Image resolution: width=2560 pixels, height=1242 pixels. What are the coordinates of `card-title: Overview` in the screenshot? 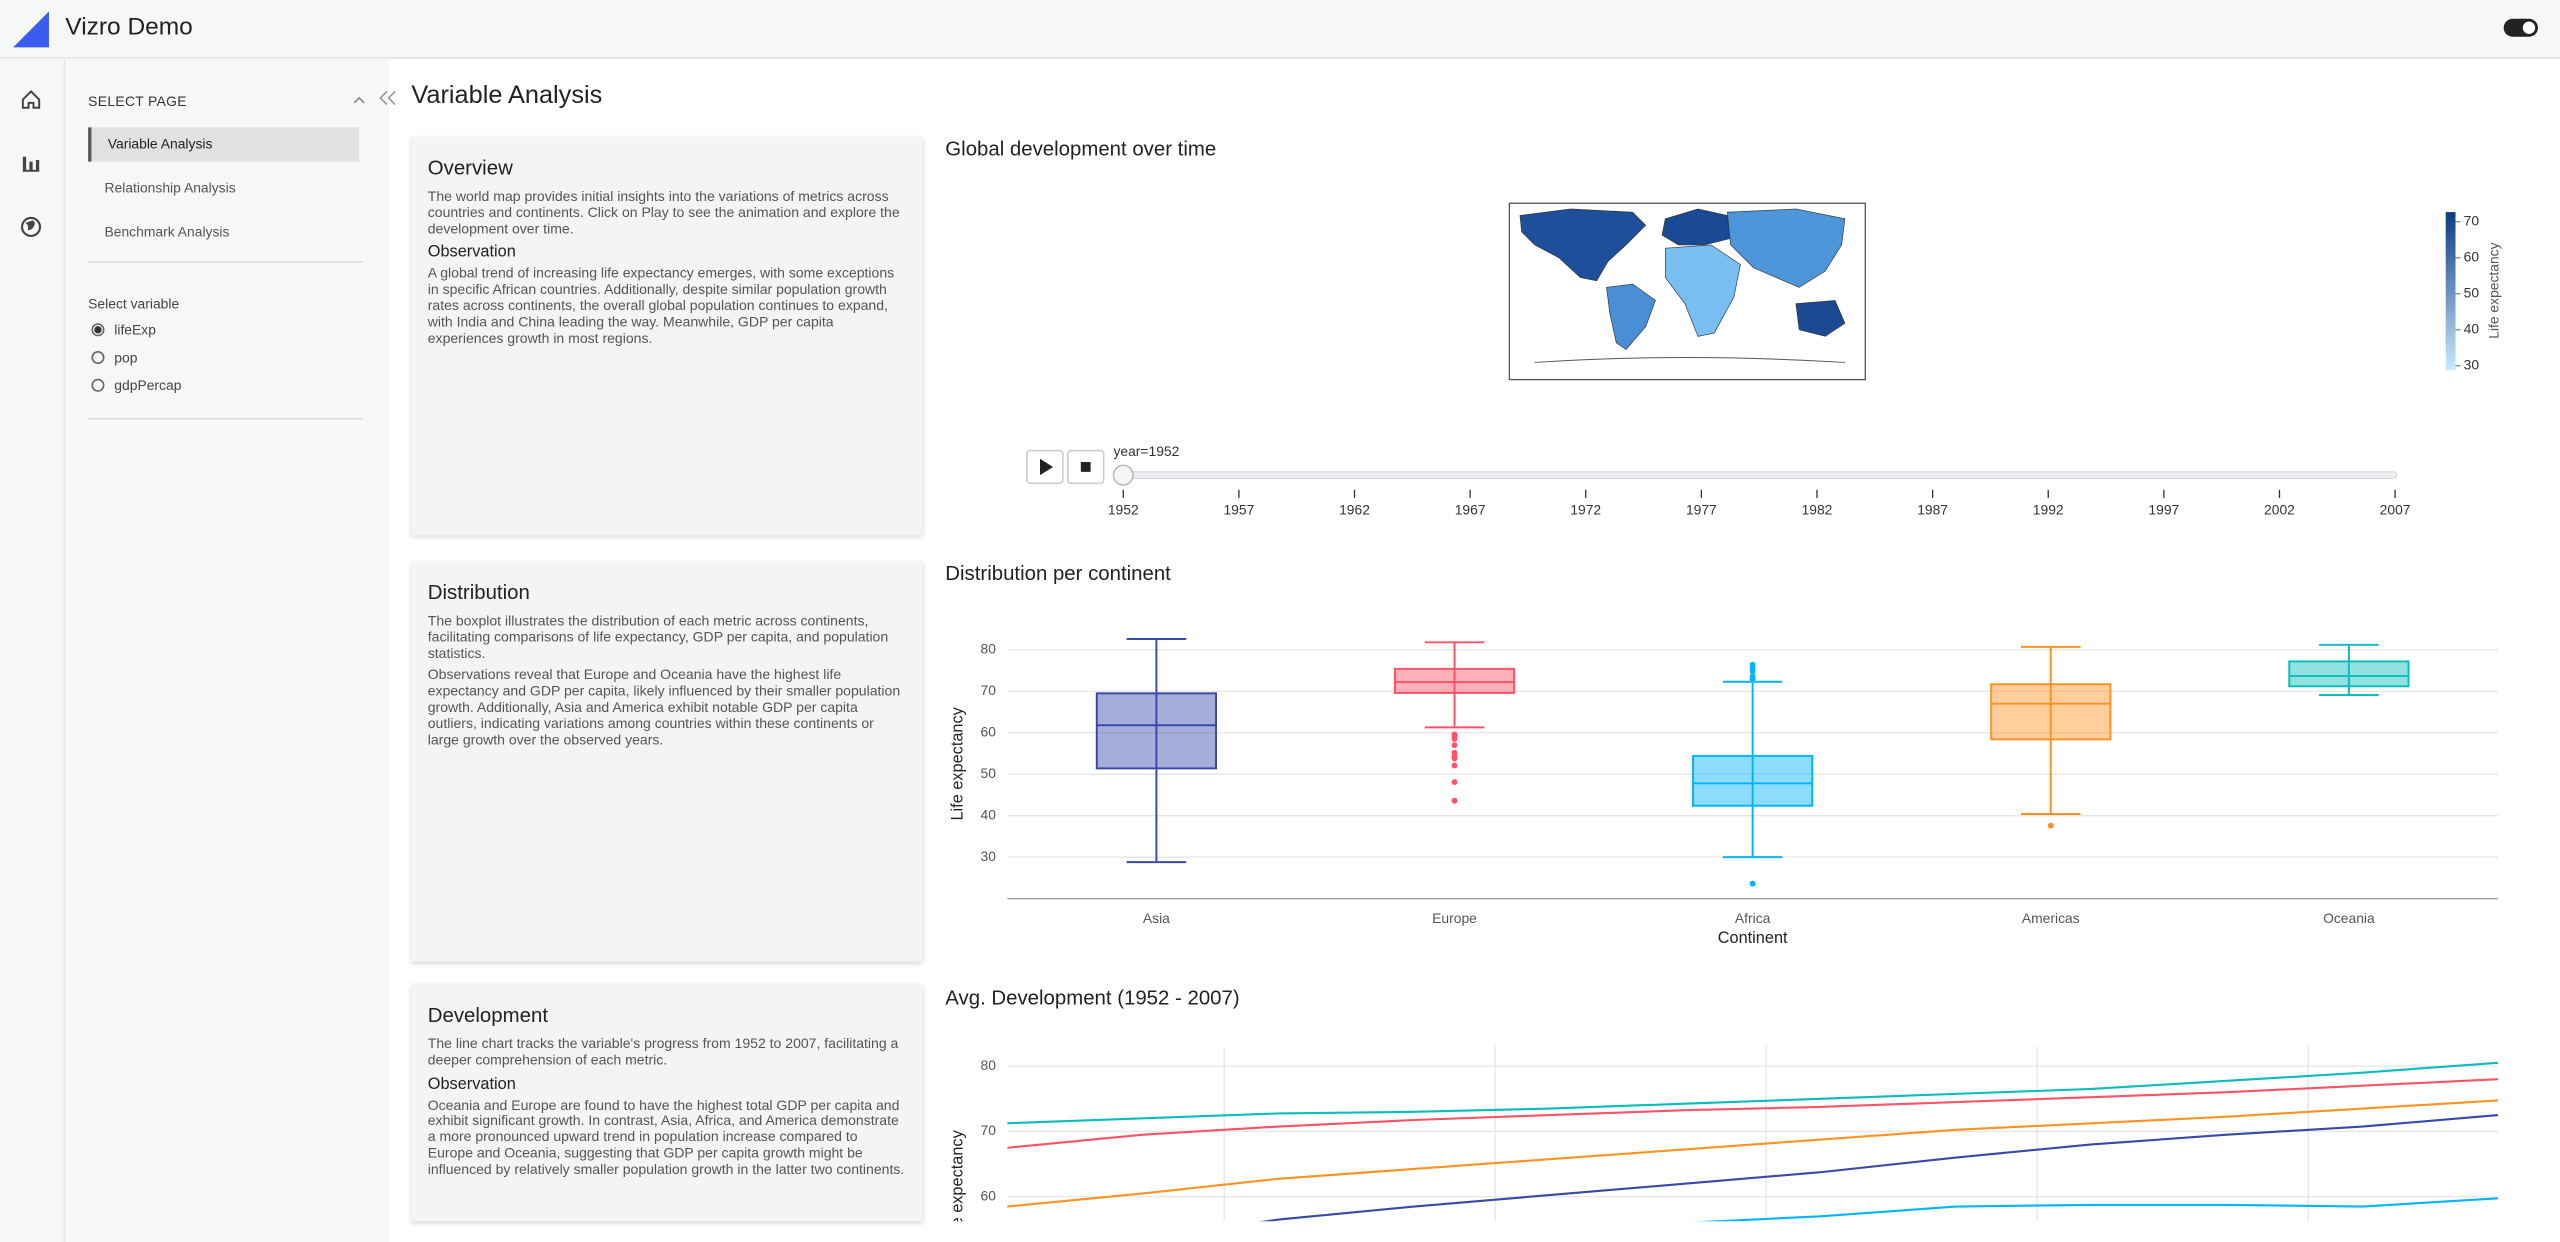 It's located at (470, 168).